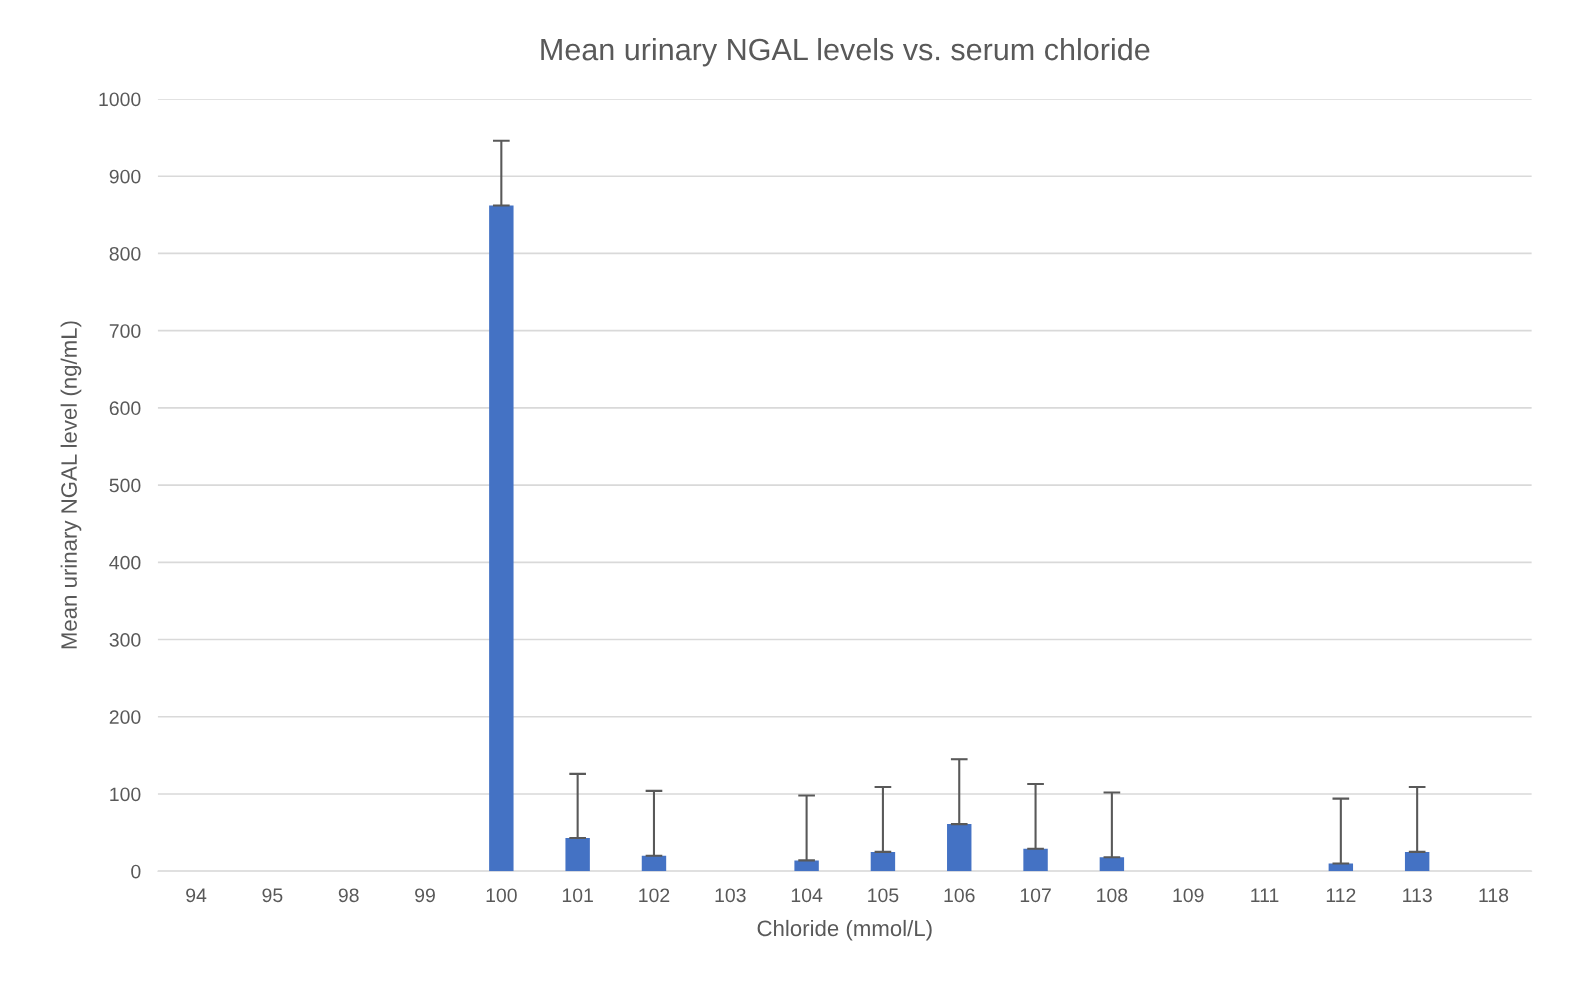 The height and width of the screenshot is (990, 1579). I want to click on x-tick-label: 112, so click(1341, 895).